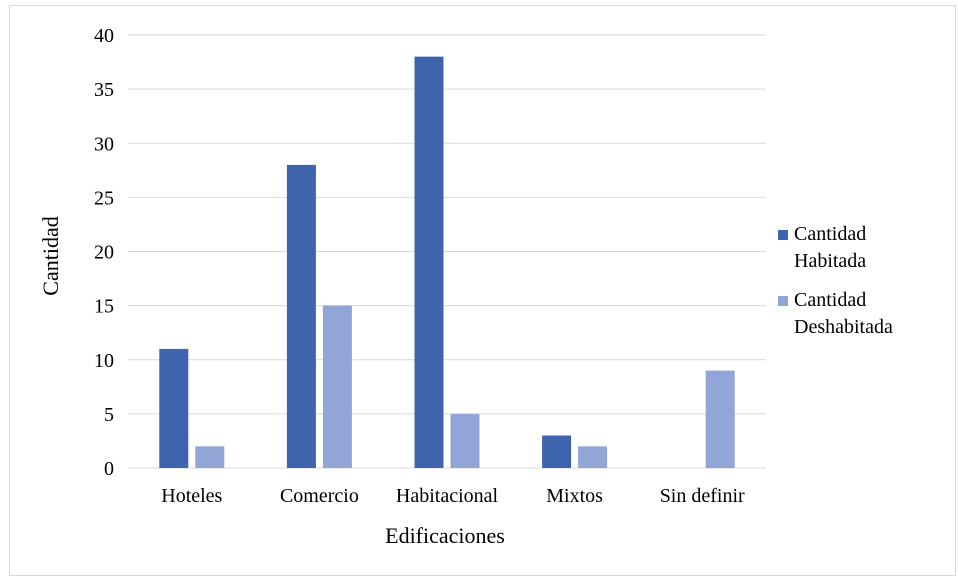 Image resolution: width=958 pixels, height=580 pixels. Describe the element at coordinates (109, 415) in the screenshot. I see `y-tick-label: 5` at that location.